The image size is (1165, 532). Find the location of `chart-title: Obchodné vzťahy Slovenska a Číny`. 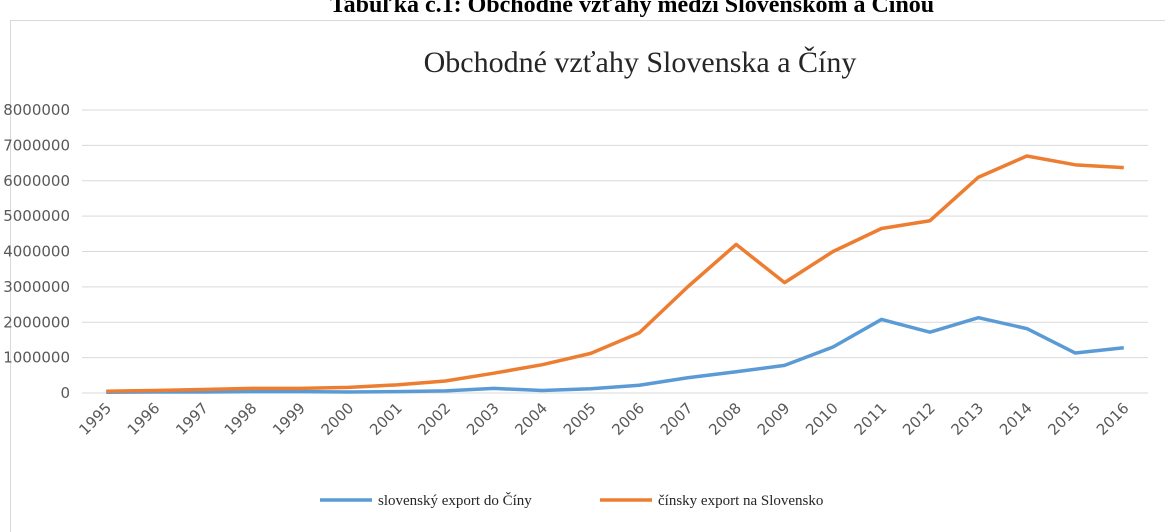

chart-title: Obchodné vzťahy Slovenska a Číny is located at coordinates (640, 62).